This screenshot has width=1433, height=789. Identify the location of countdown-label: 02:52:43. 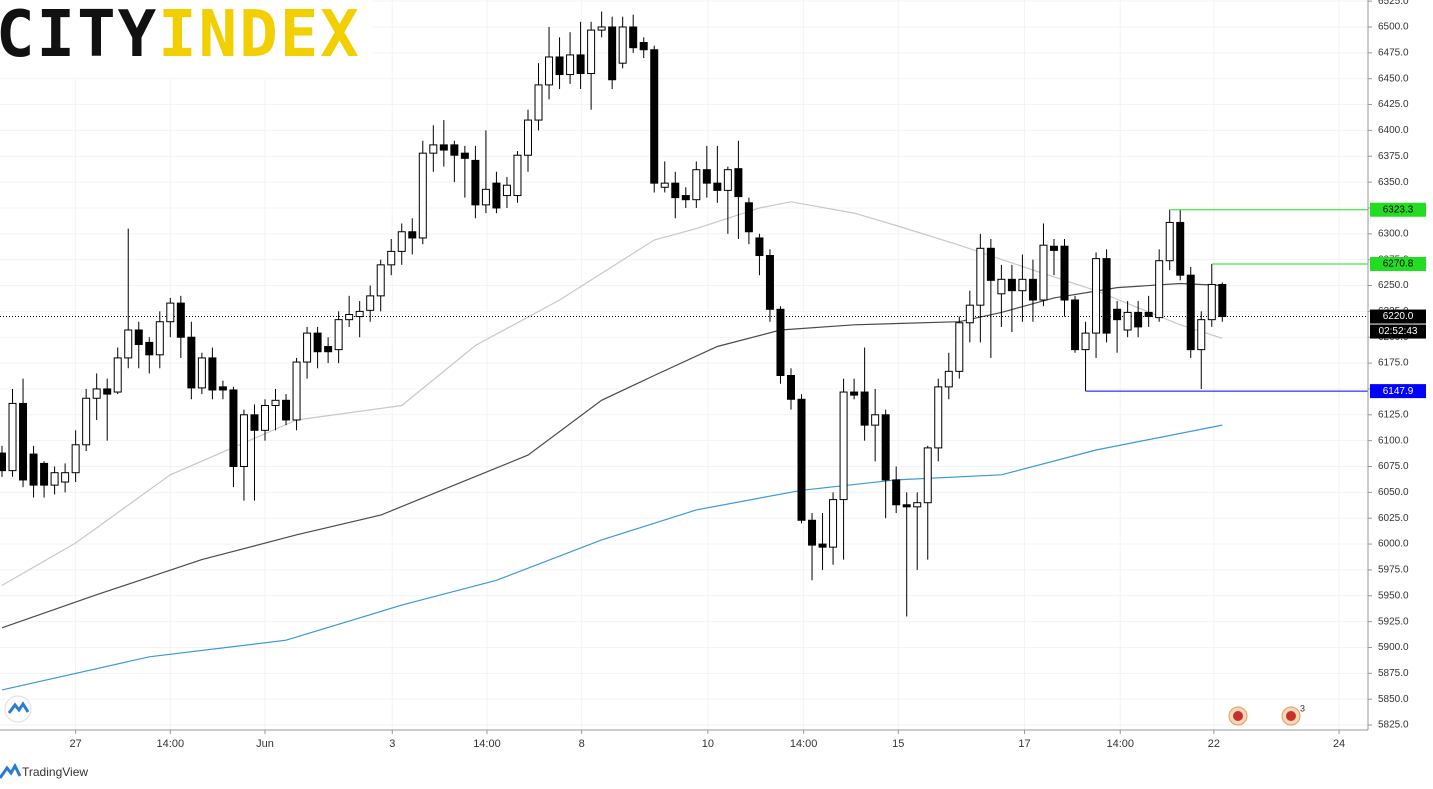
(1398, 331).